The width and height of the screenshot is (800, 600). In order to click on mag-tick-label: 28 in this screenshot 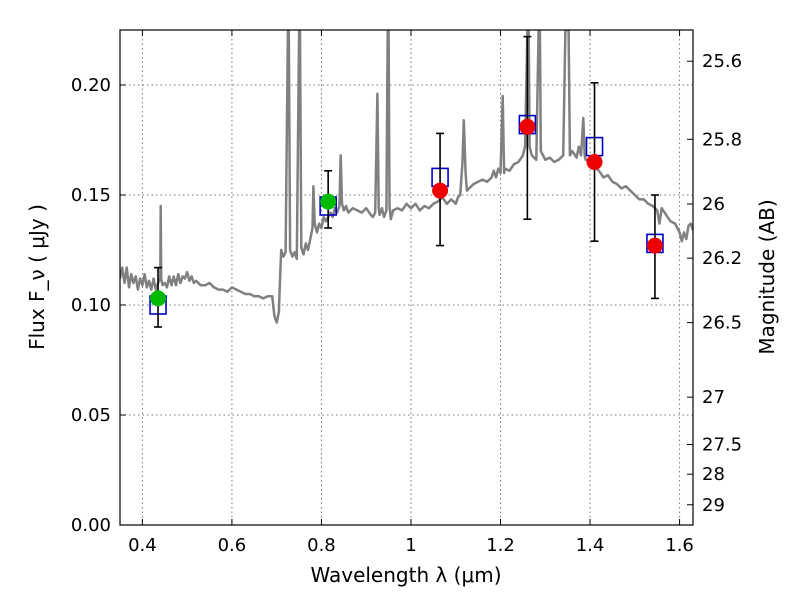, I will do `click(713, 474)`.